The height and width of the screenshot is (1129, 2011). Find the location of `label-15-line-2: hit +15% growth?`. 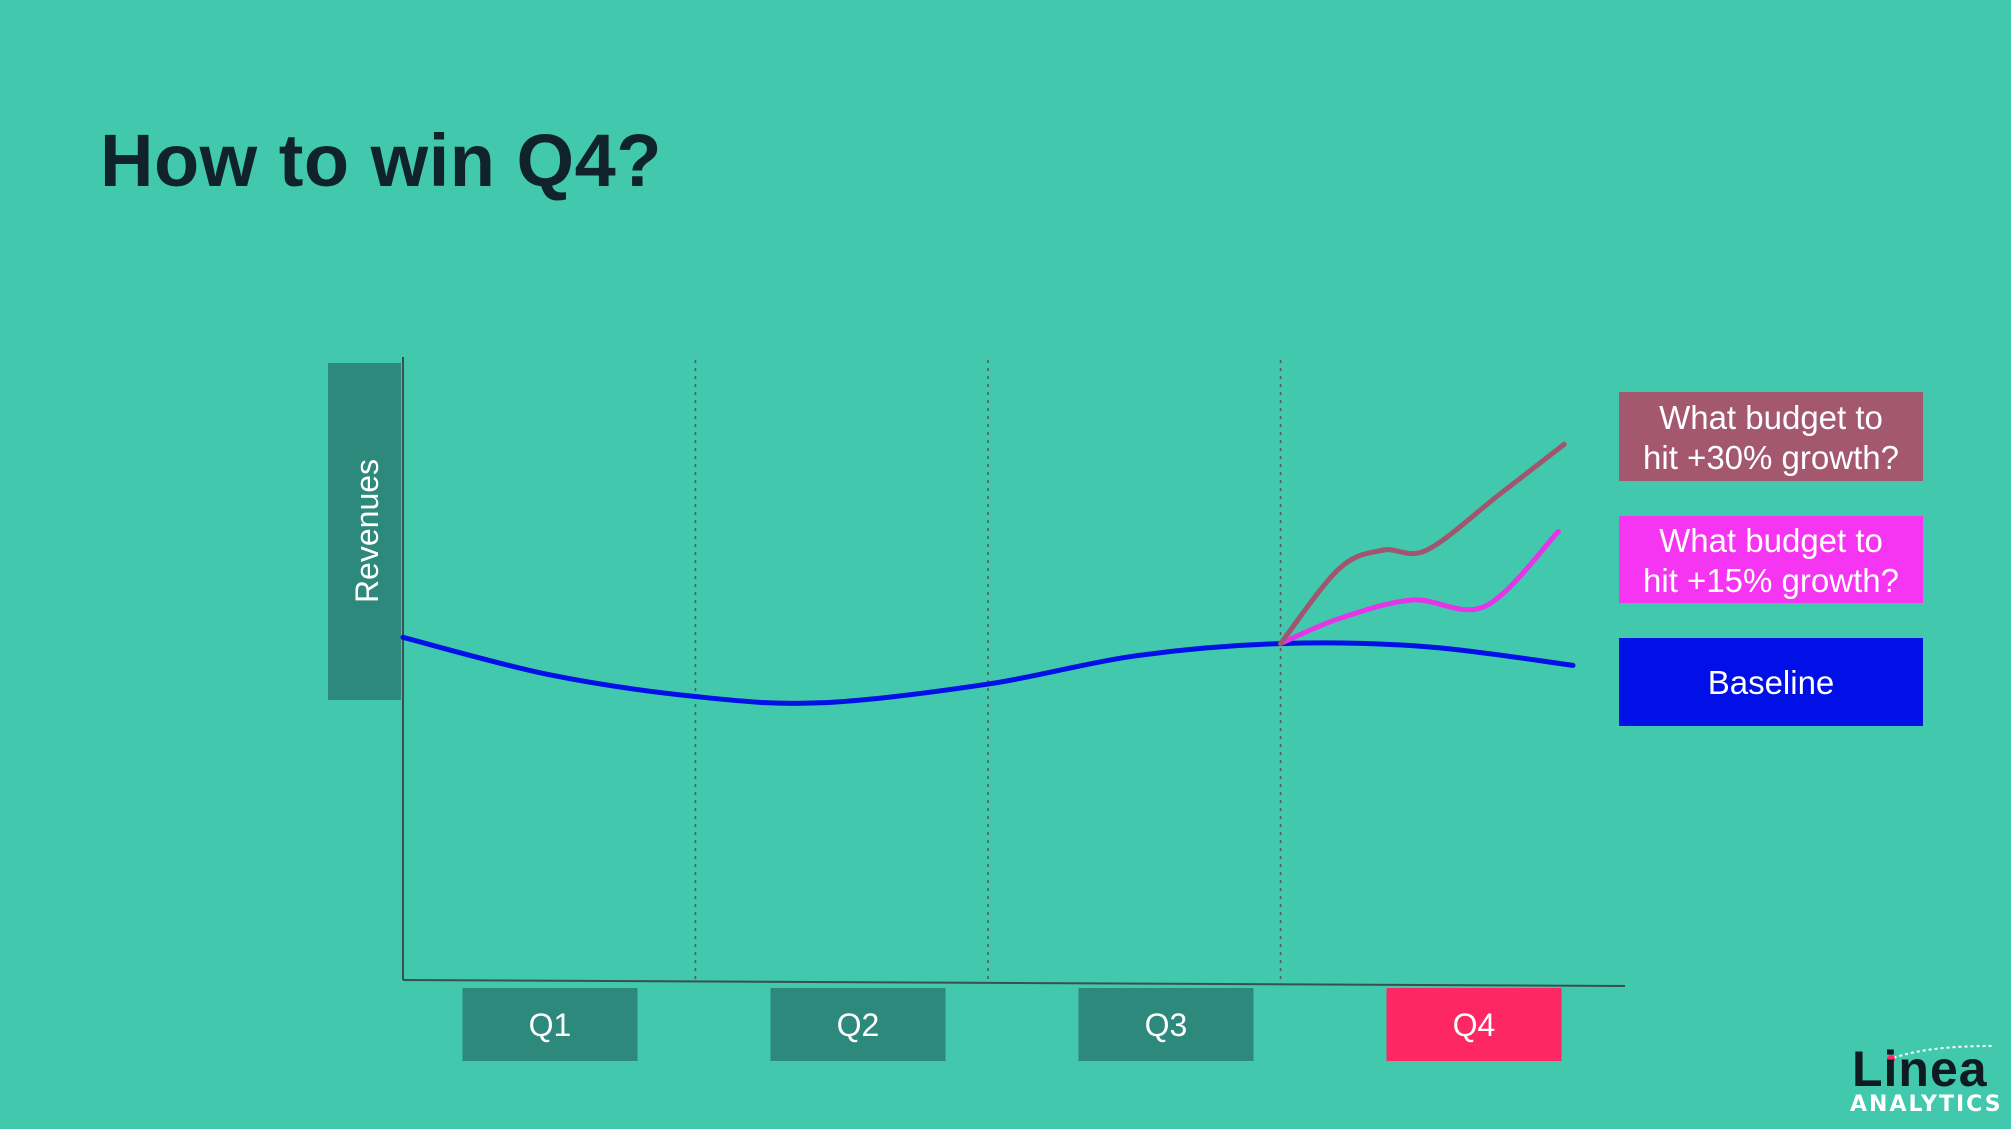

label-15-line-2: hit +15% growth? is located at coordinates (1771, 580).